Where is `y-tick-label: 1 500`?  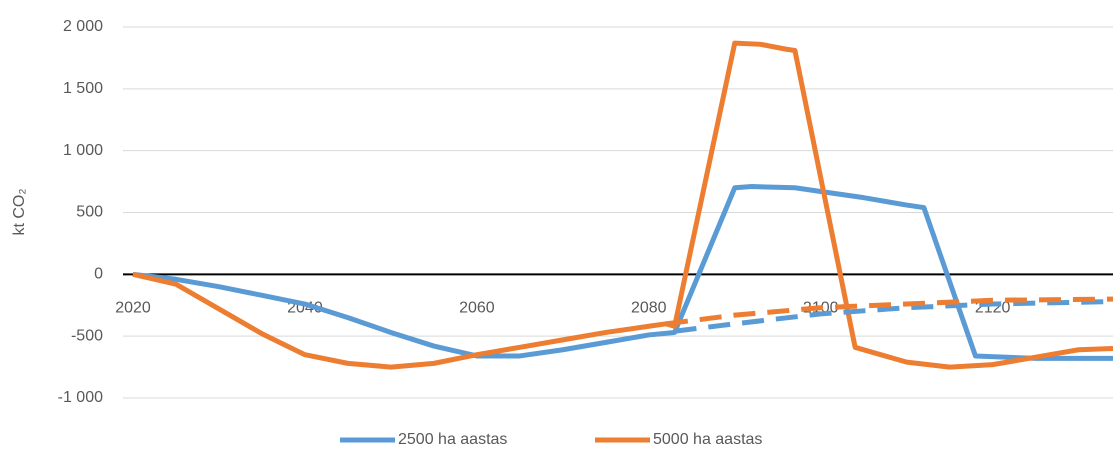
y-tick-label: 1 500 is located at coordinates (83, 88).